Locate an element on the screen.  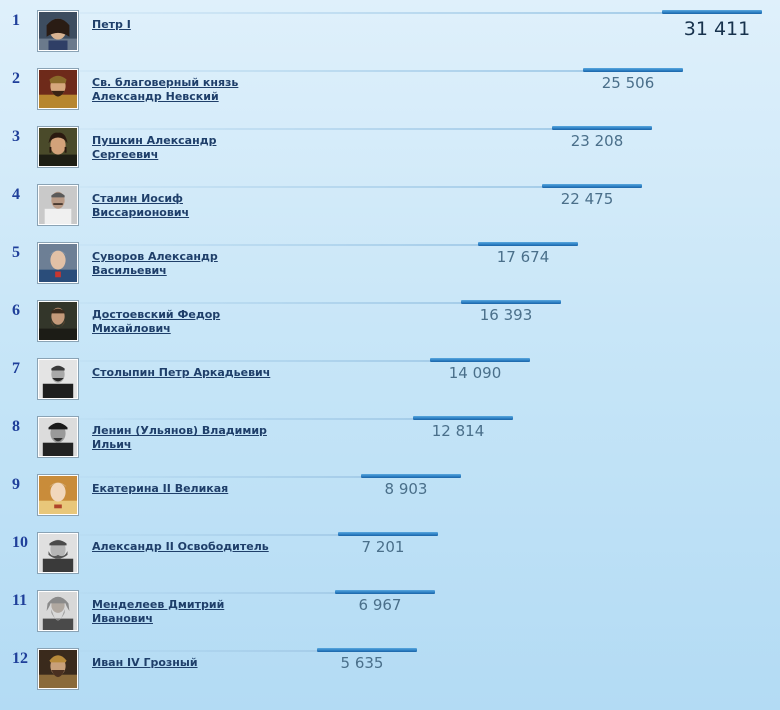
ranking-row: 6 Достоевский Федор Михайлович 16 393 is located at coordinates (390, 329).